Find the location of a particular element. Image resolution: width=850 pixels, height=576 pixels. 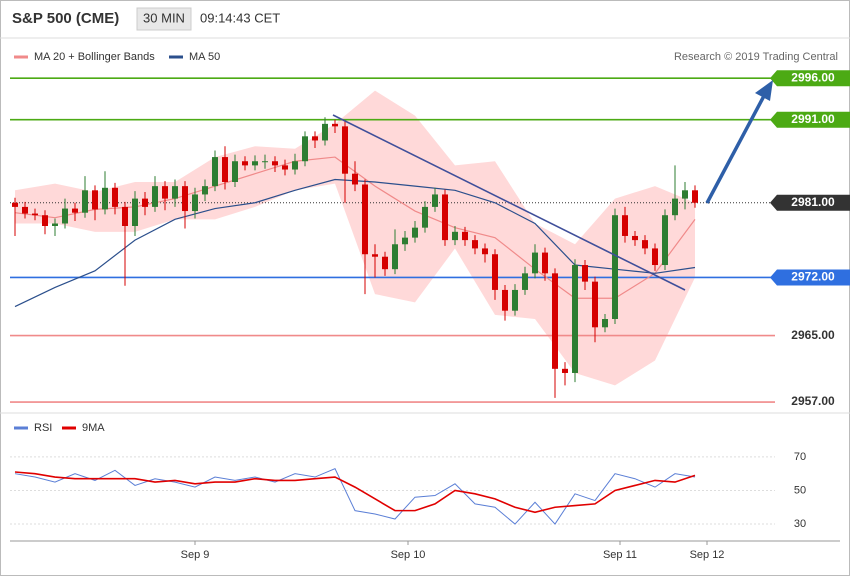

y-tick-label: 30 is located at coordinates (800, 524).